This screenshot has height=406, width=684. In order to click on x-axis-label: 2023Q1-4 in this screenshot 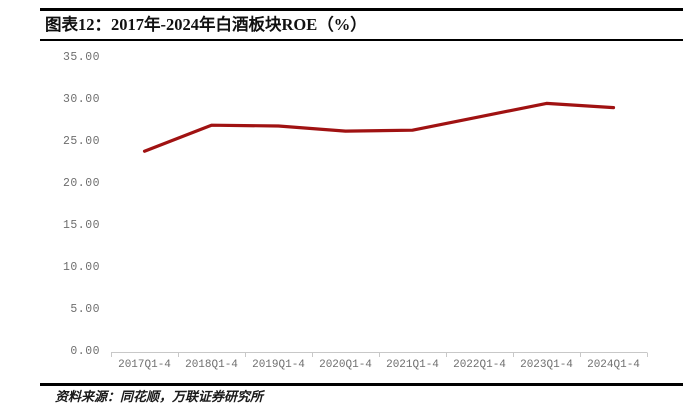, I will do `click(546, 365)`.